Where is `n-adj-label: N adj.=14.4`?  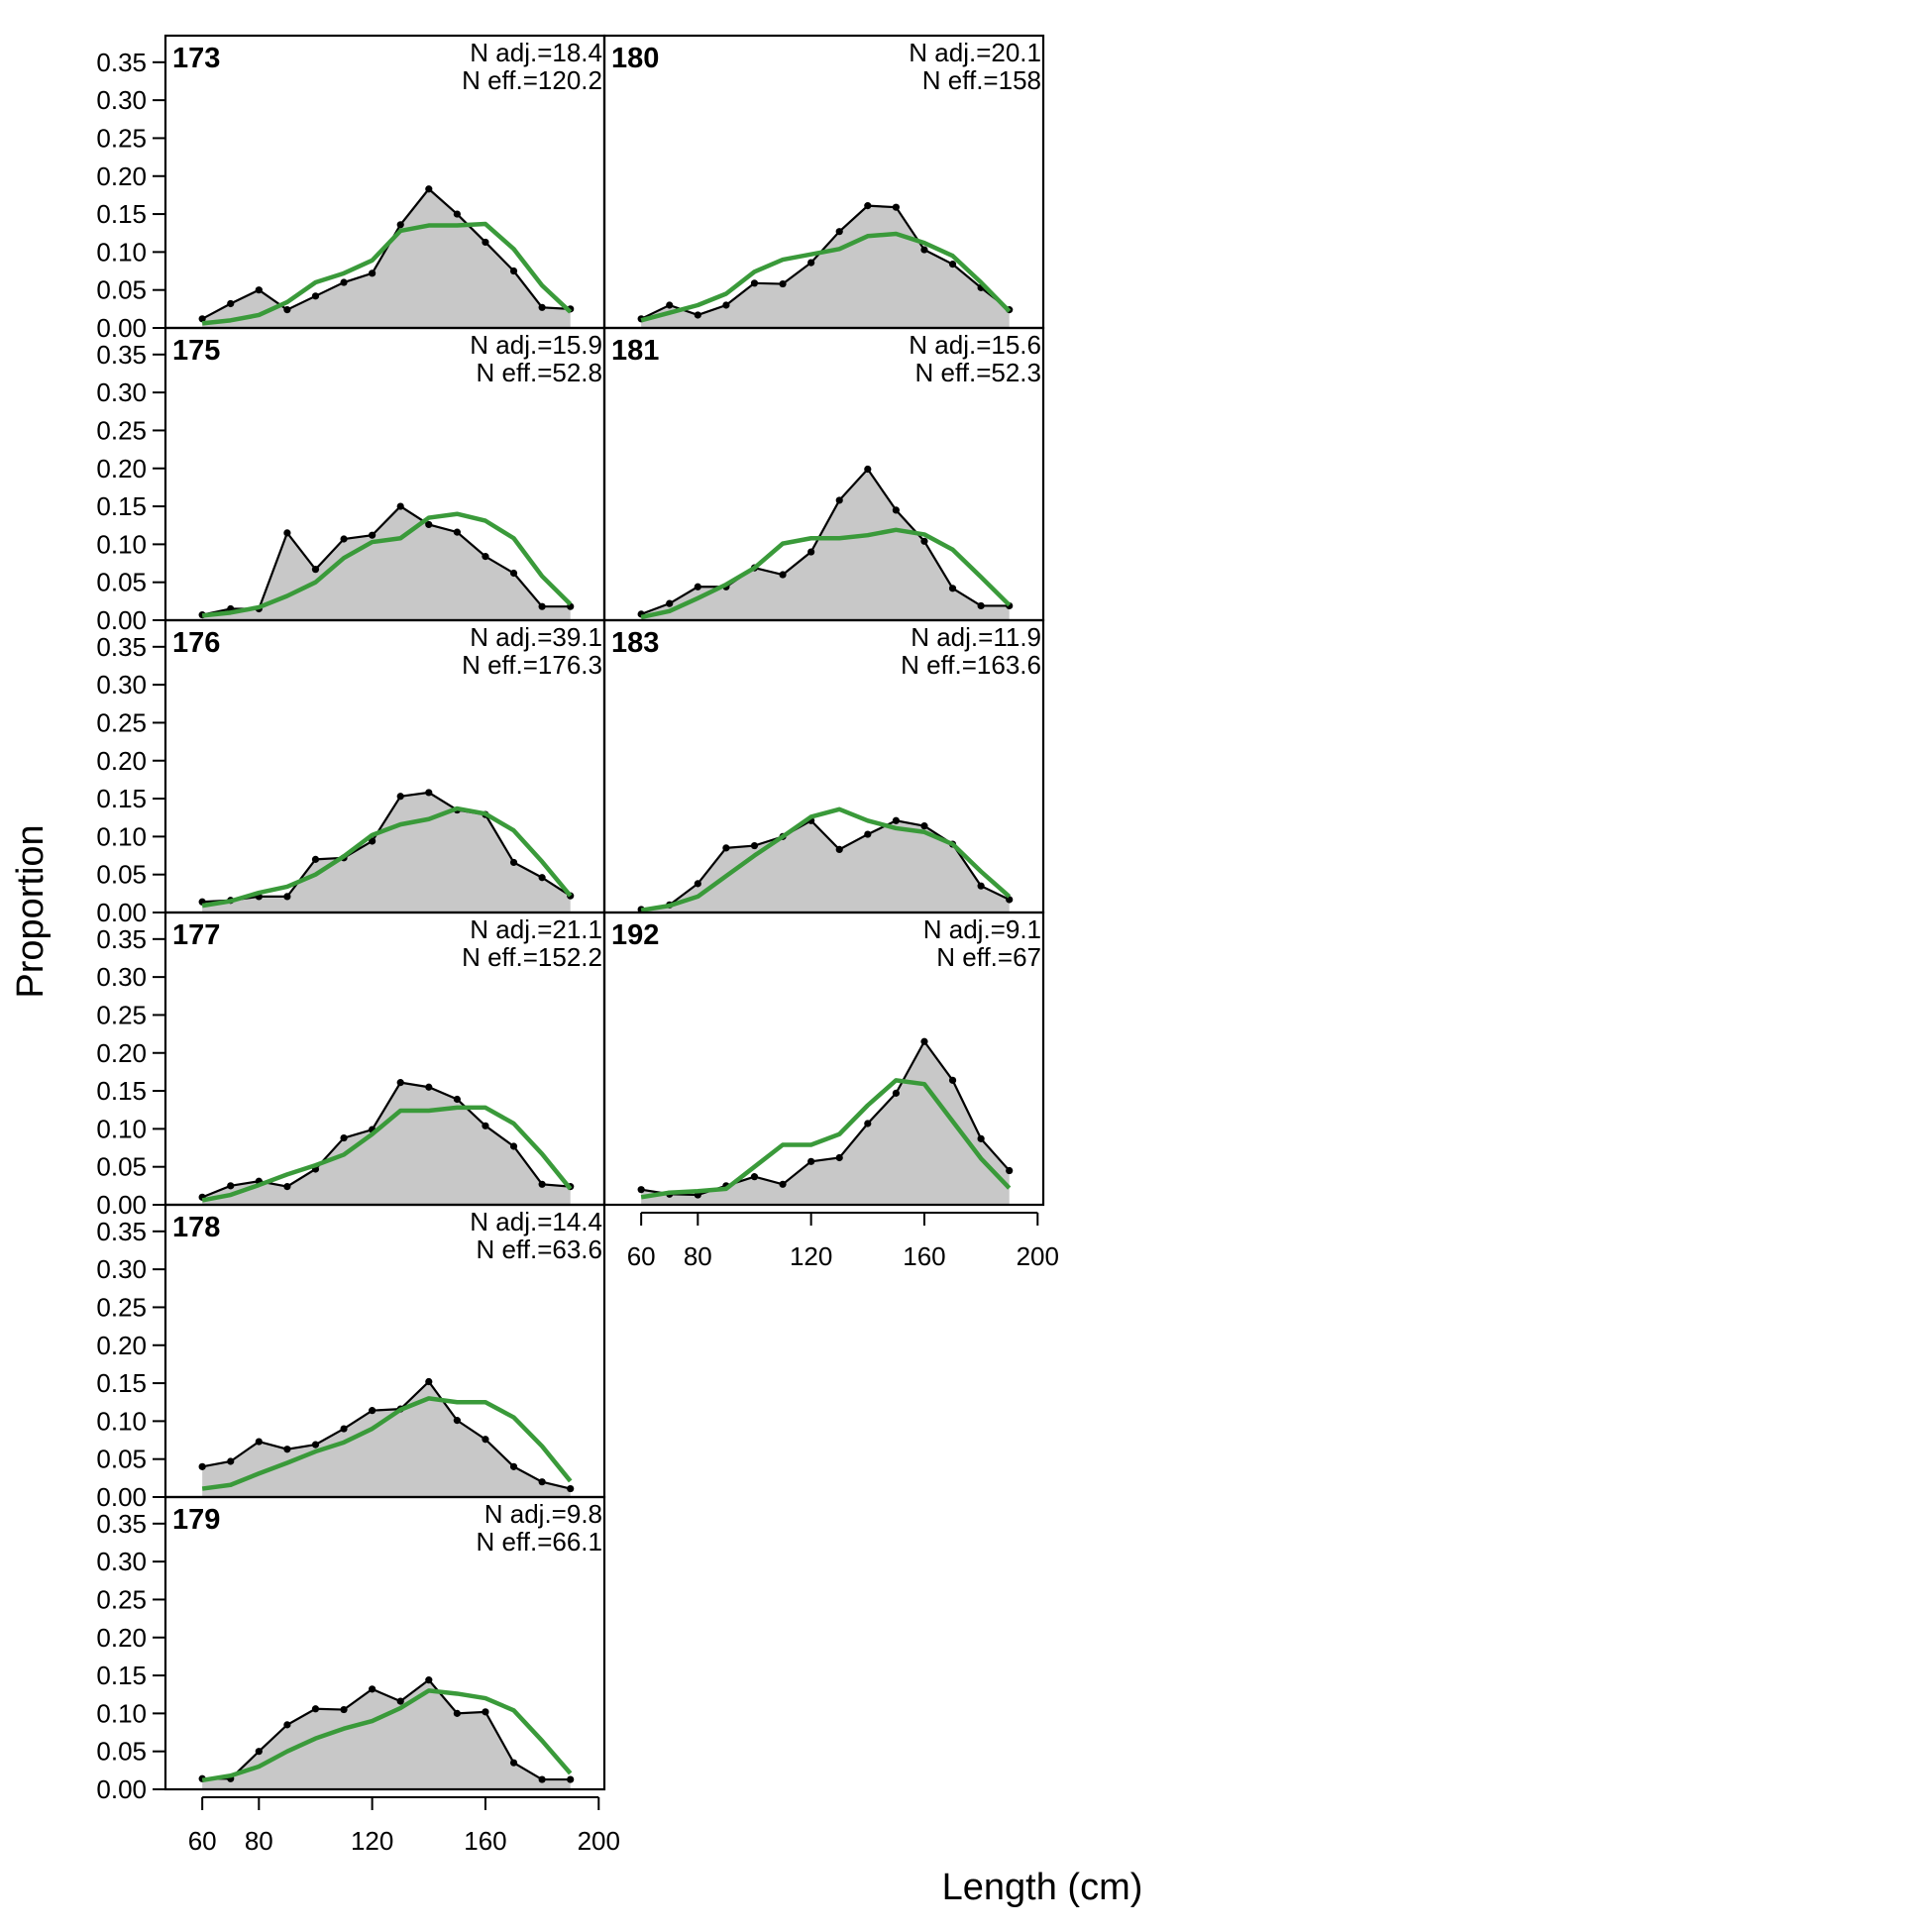
n-adj-label: N adj.=14.4 is located at coordinates (536, 1221).